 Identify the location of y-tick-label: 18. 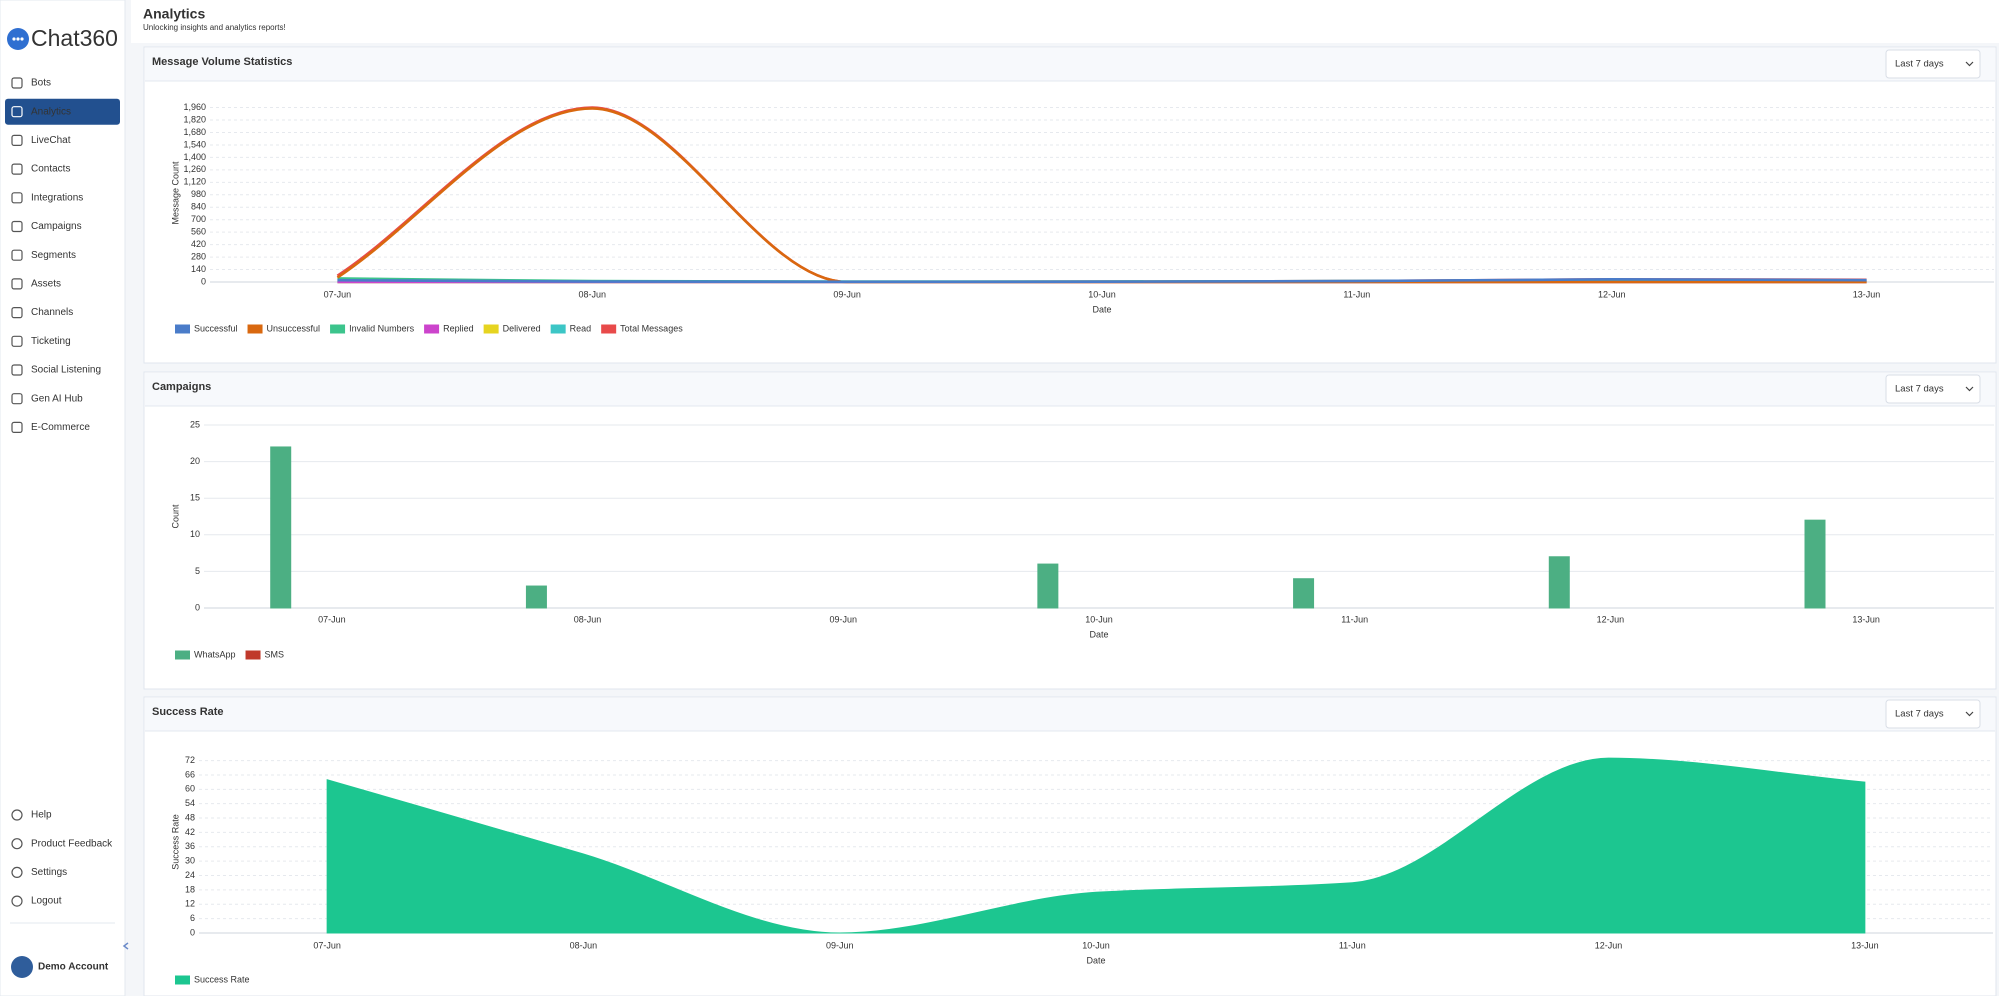
(190, 889).